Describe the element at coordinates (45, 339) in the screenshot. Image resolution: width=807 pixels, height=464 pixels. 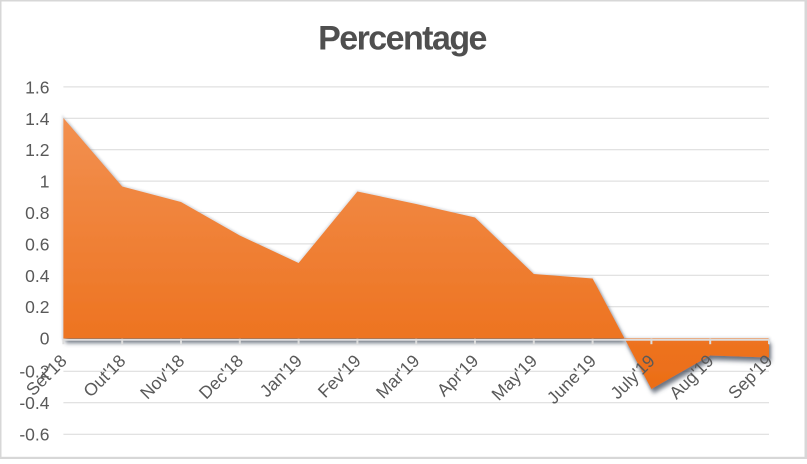
I see `svg-text: 0` at that location.